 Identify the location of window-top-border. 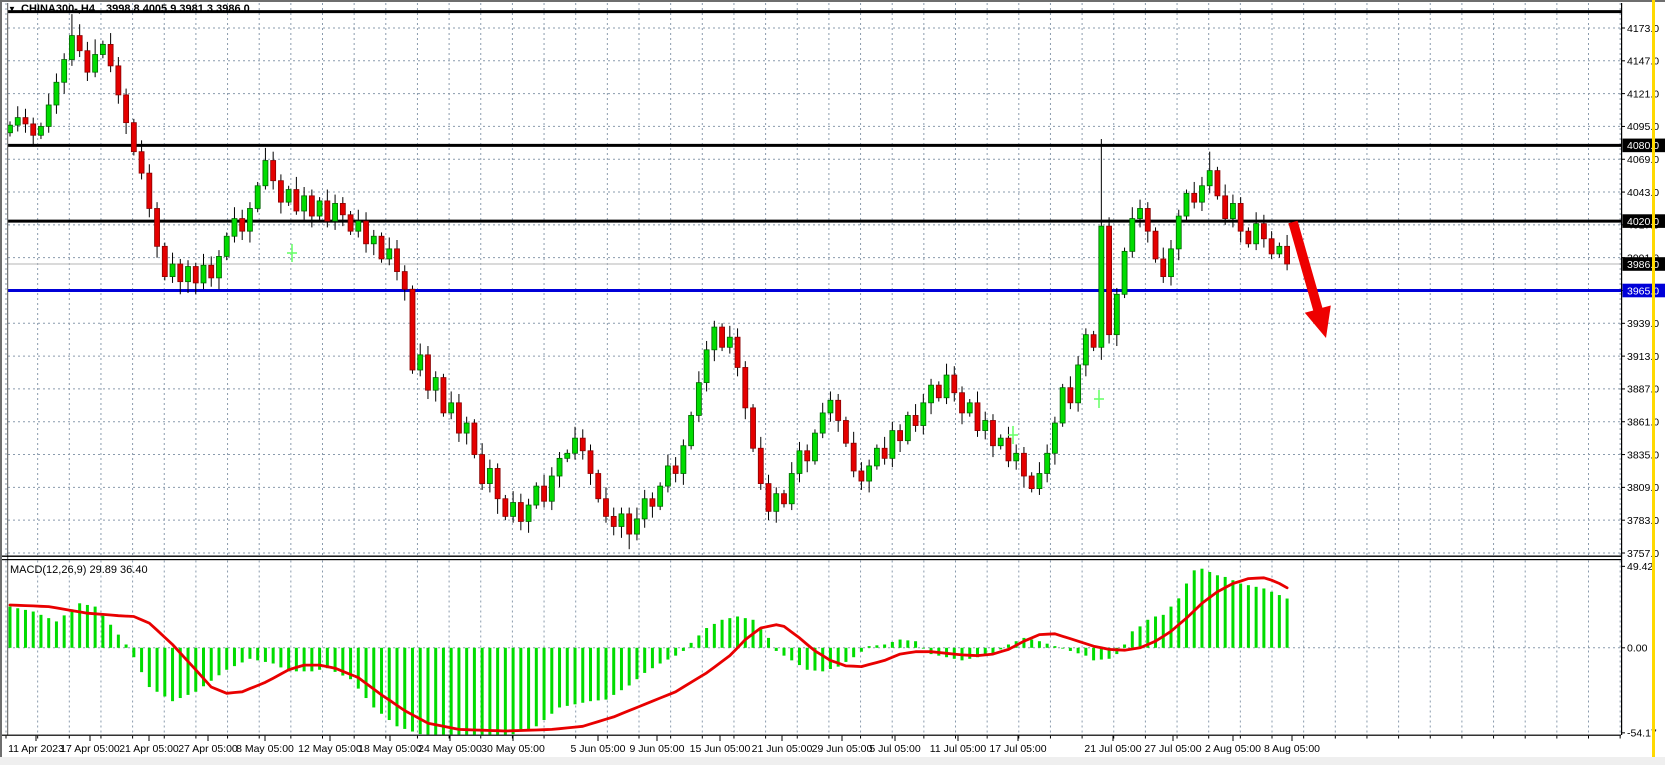
(832, 1).